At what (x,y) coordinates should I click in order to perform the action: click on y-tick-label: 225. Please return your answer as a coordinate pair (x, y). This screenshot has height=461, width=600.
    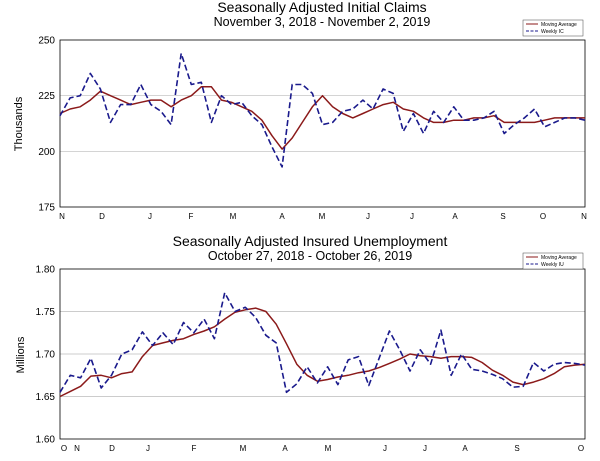
    Looking at the image, I should click on (46, 96).